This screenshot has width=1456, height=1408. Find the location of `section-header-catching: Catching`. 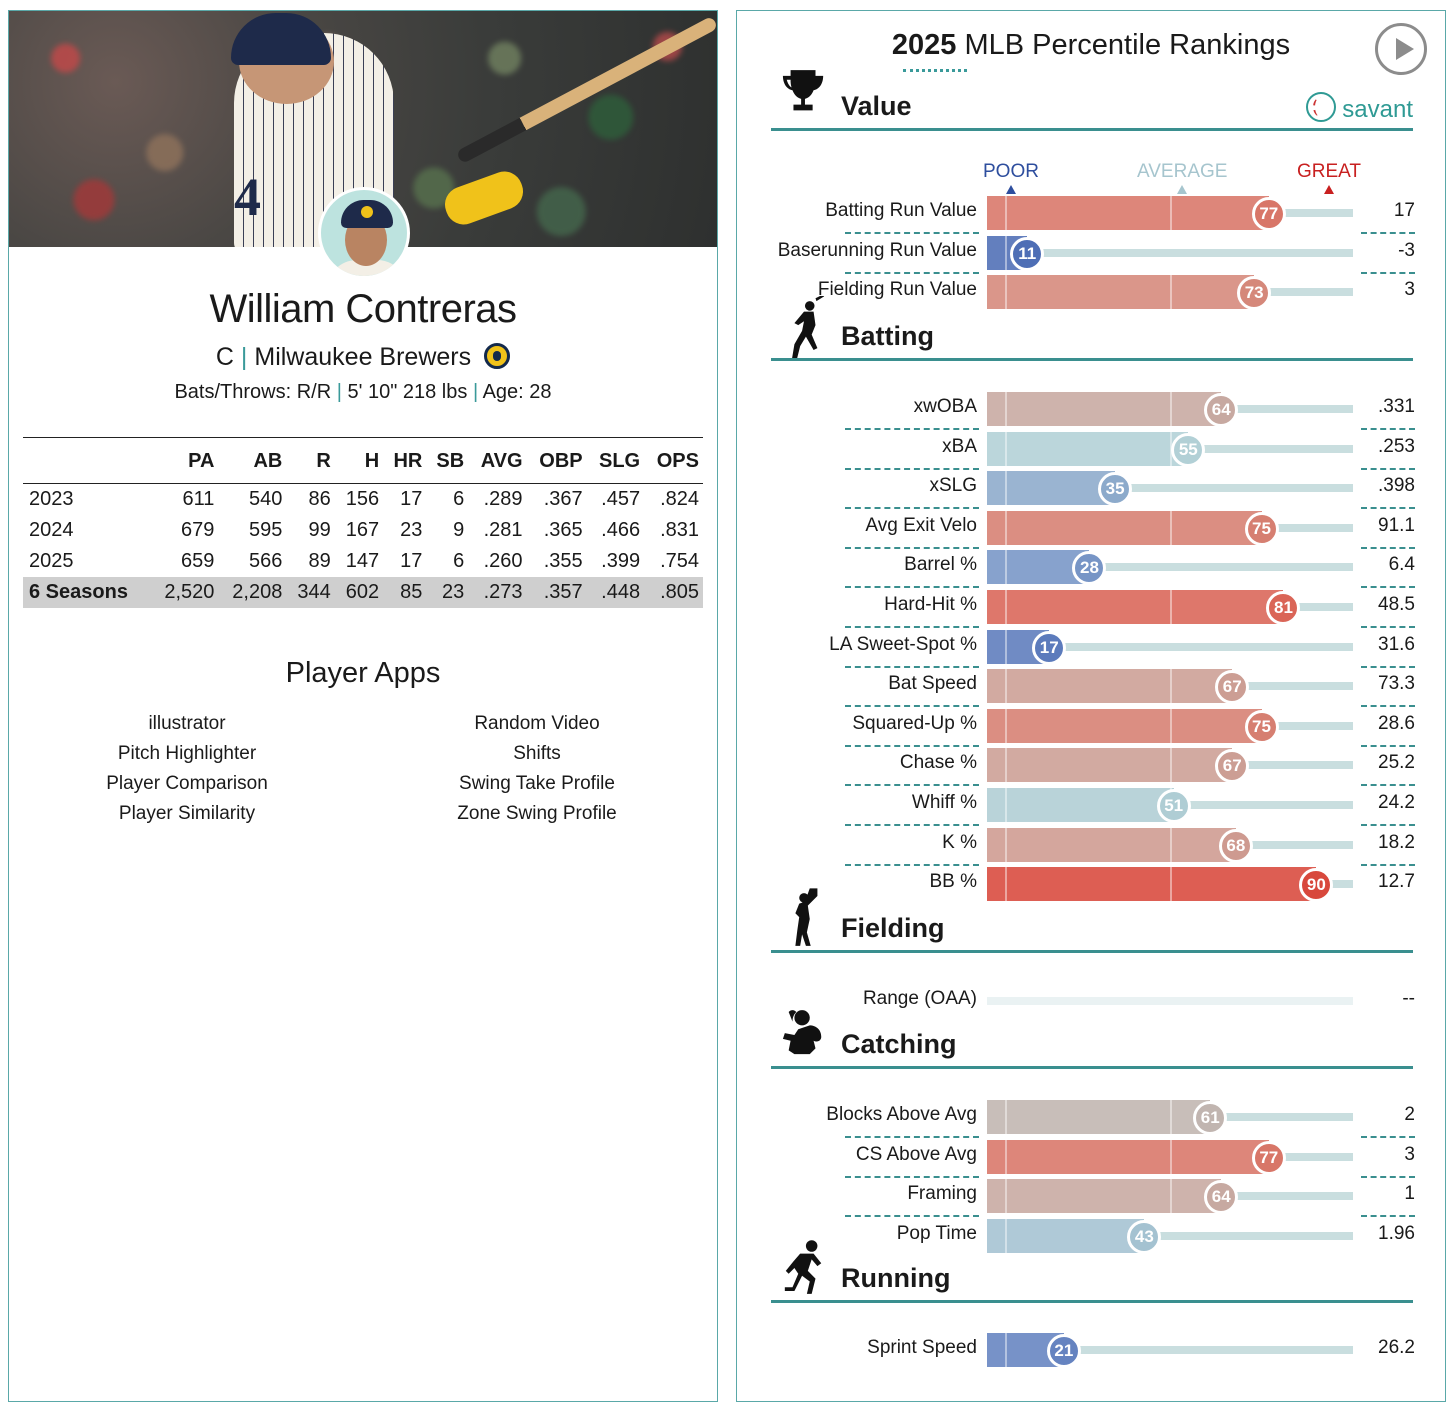

section-header-catching: Catching is located at coordinates (1092, 1039).